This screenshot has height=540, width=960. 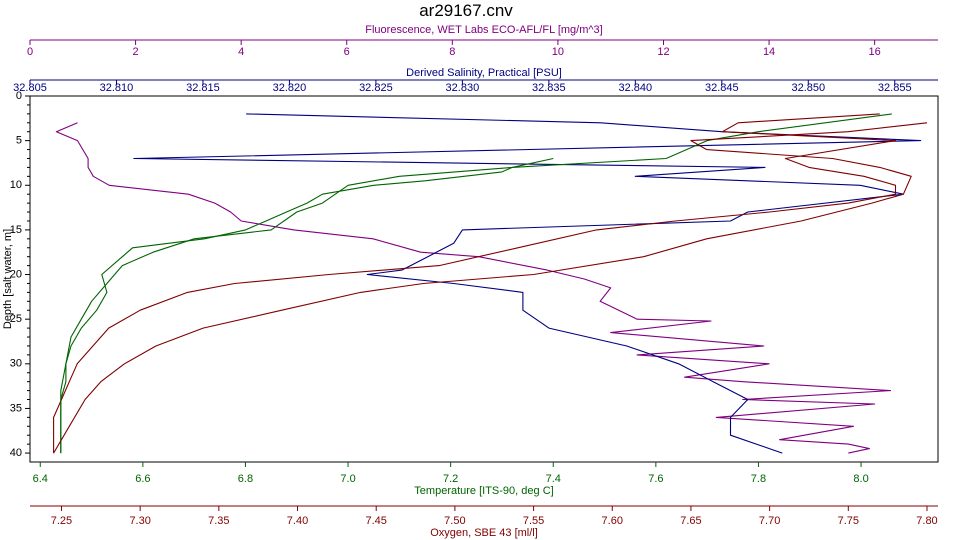 I want to click on oxygen-tick-label: 7.65, so click(x=690, y=521).